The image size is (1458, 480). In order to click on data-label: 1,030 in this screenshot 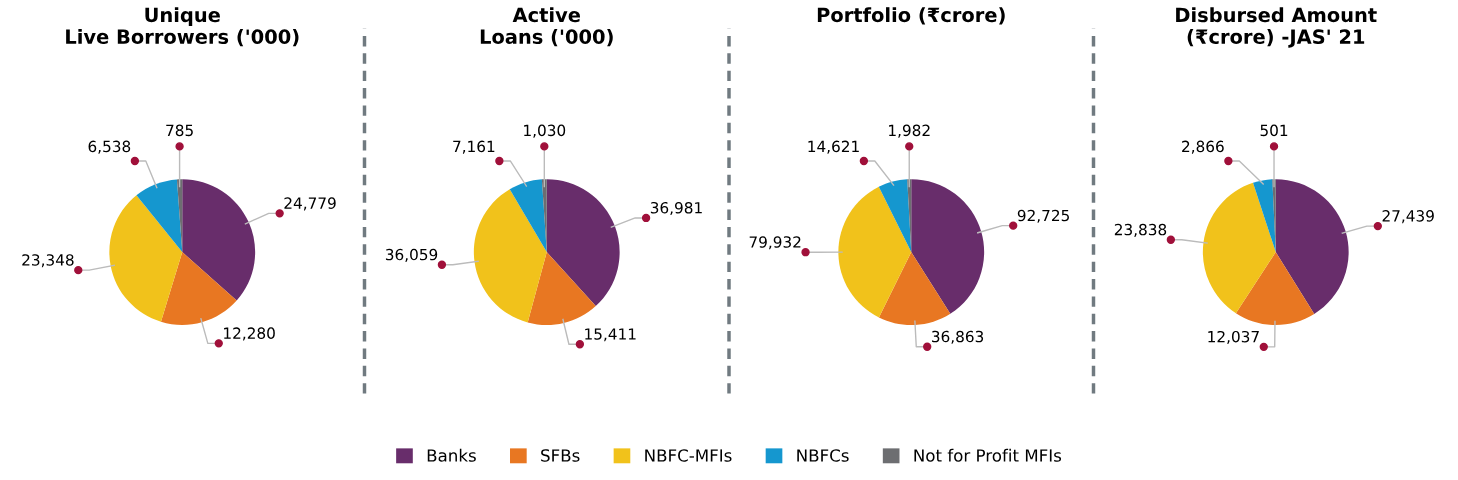, I will do `click(545, 131)`.